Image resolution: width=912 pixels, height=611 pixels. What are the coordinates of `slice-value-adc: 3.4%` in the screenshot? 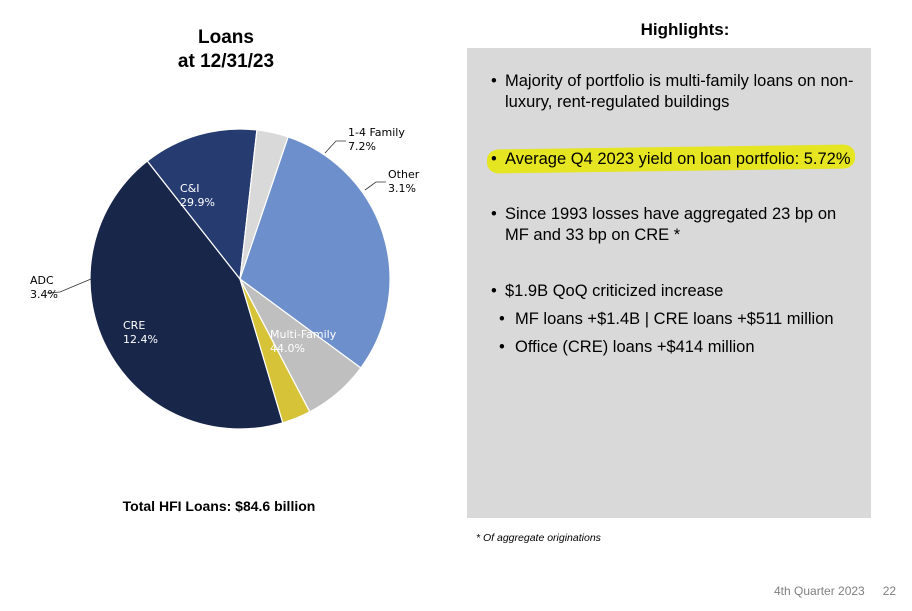 It's located at (44, 294).